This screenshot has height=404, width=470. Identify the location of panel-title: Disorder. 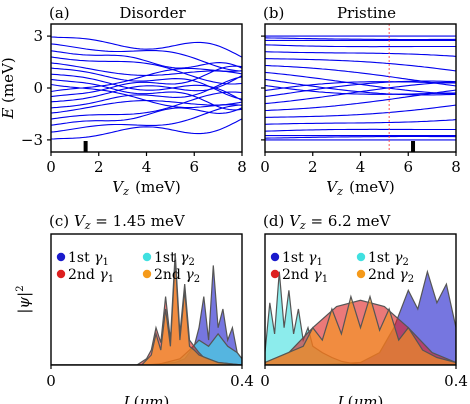
(152, 13).